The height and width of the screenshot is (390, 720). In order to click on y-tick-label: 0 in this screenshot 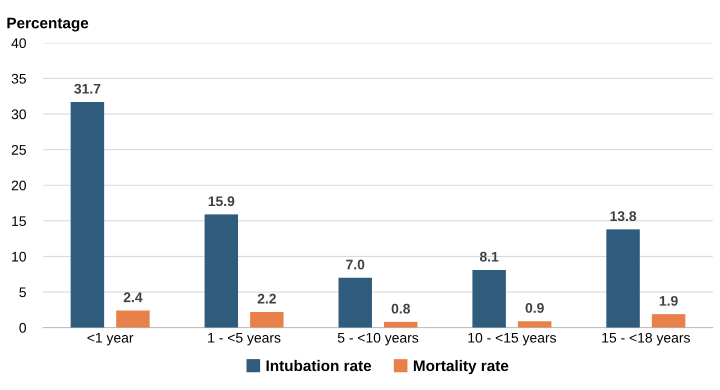, I will do `click(22, 327)`.